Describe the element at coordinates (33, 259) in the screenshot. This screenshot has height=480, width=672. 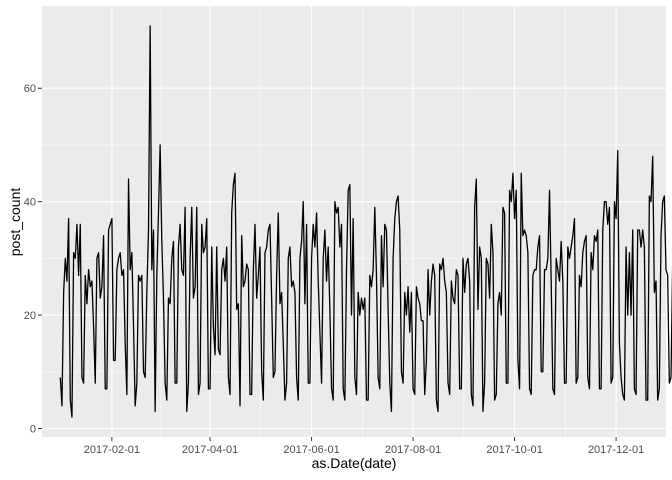
I see `y-axis: 0 20 40 60` at that location.